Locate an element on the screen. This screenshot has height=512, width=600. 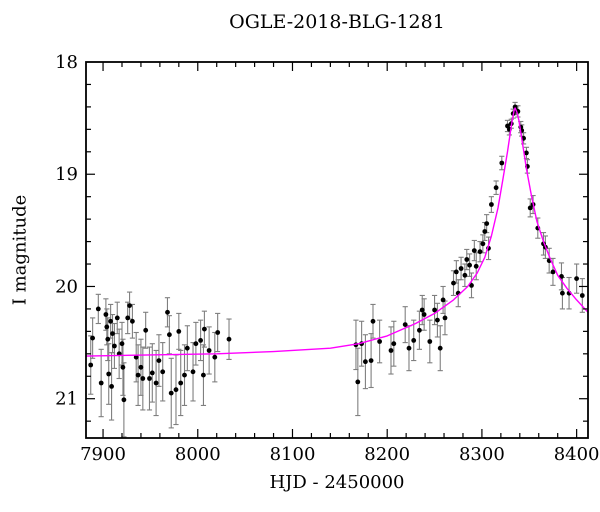
x-tick-label: 8300 is located at coordinates (482, 454).